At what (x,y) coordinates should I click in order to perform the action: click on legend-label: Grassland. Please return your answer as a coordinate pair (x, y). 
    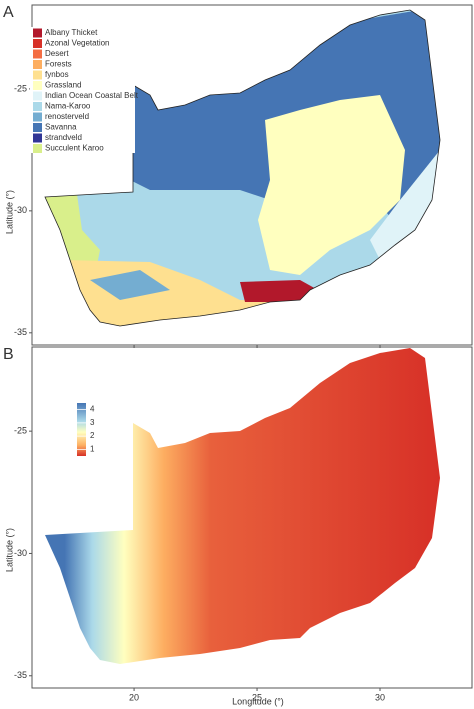
    Looking at the image, I should click on (63, 85).